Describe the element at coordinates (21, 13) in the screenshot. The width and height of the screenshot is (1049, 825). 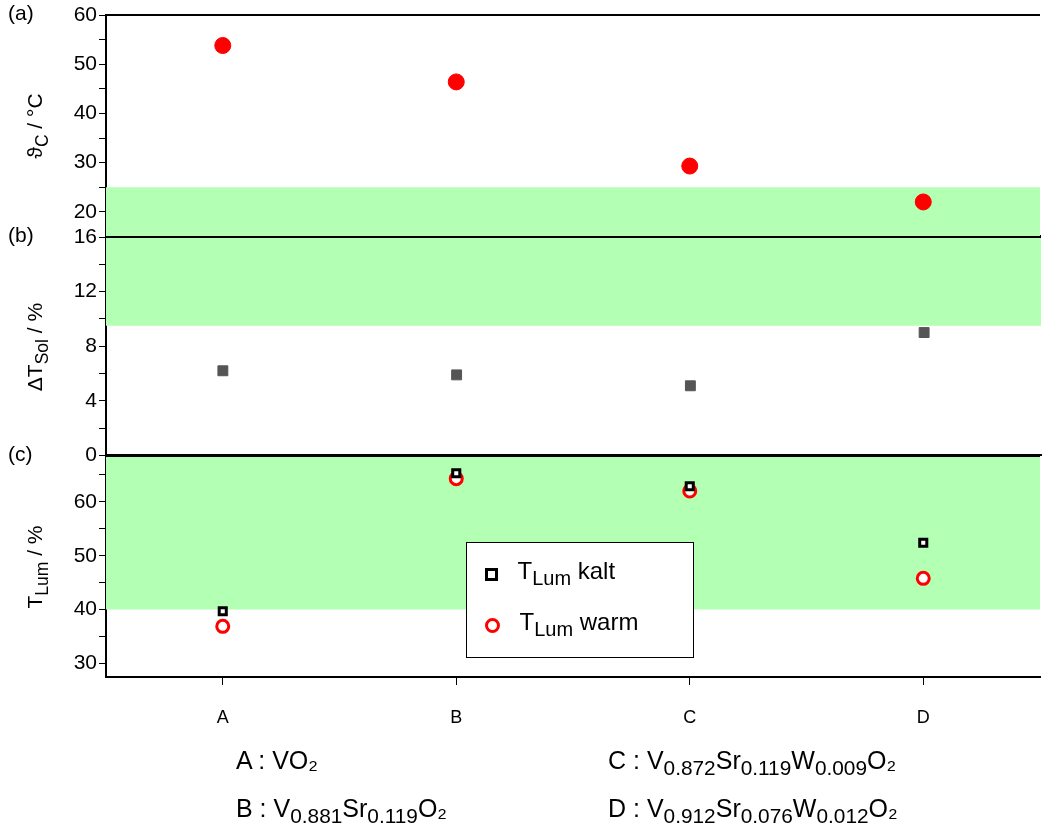
I see `chart-title: (a)` at that location.